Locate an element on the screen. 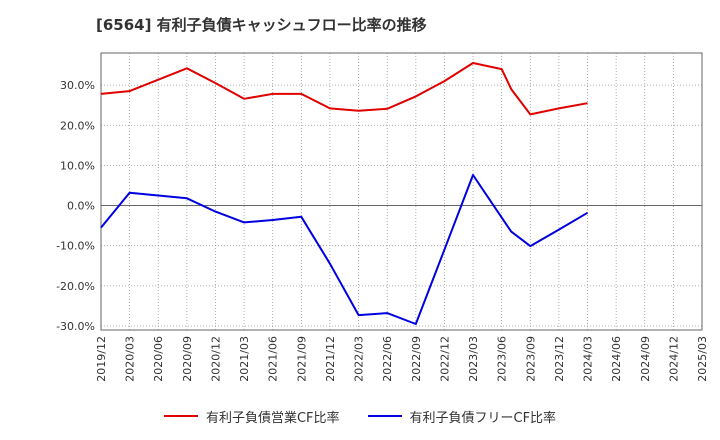 The width and height of the screenshot is (720, 440). x-tick-label: 2024/12 is located at coordinates (673, 359).